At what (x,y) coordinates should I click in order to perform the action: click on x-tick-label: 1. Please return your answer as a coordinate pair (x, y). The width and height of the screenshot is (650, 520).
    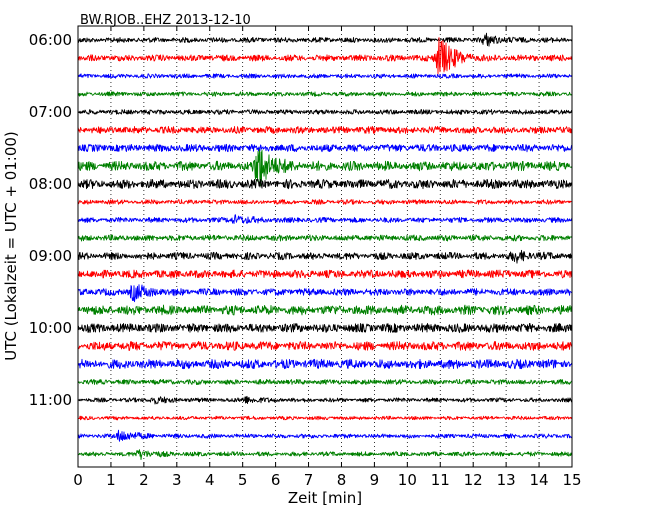
    Looking at the image, I should click on (111, 480).